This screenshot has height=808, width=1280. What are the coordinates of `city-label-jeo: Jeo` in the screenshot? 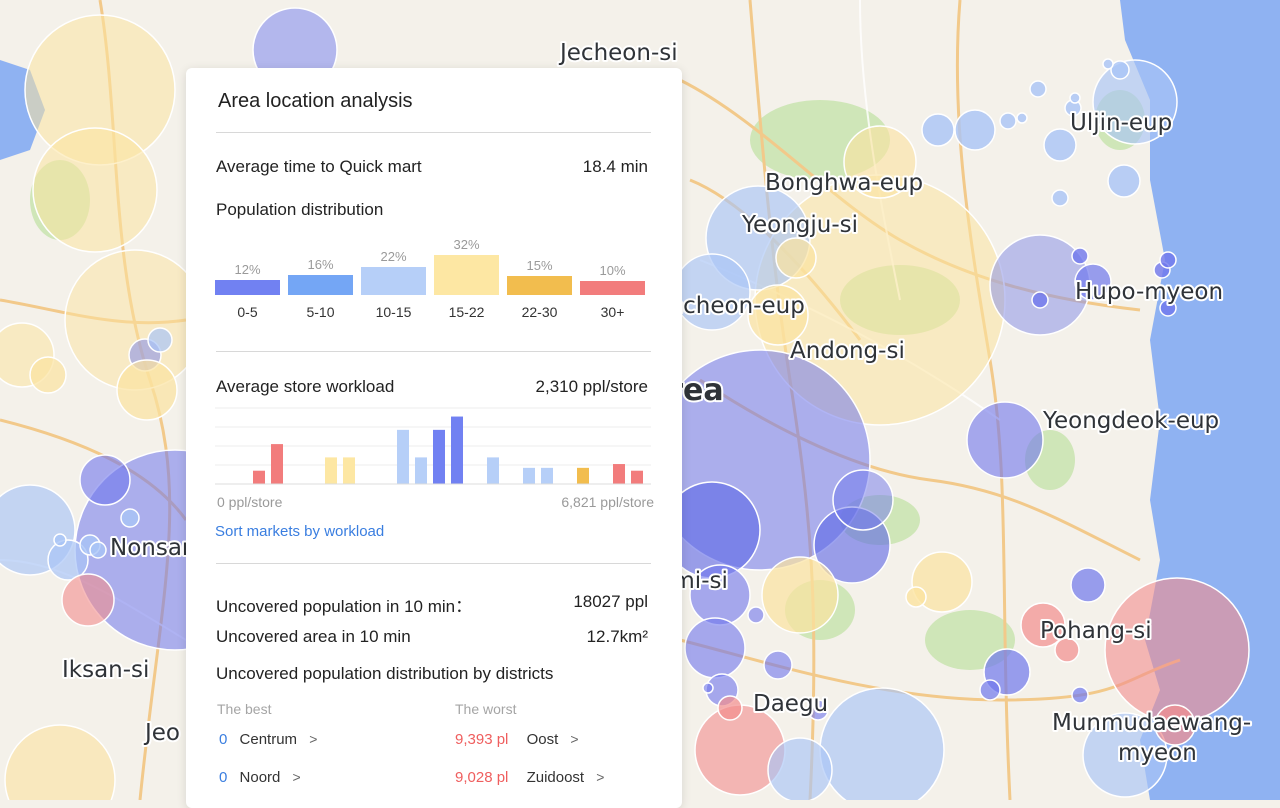 It's located at (161, 733).